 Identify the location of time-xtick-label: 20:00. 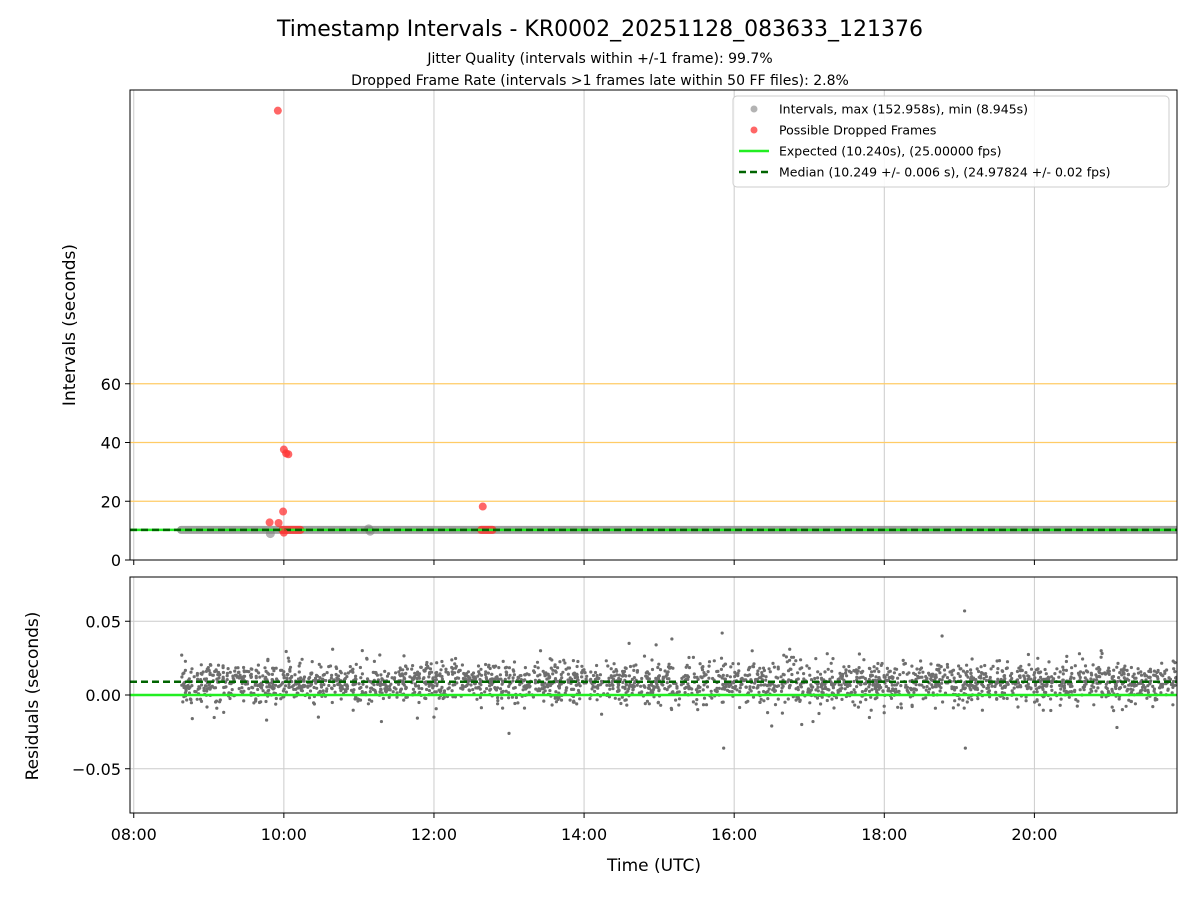
(1034, 834).